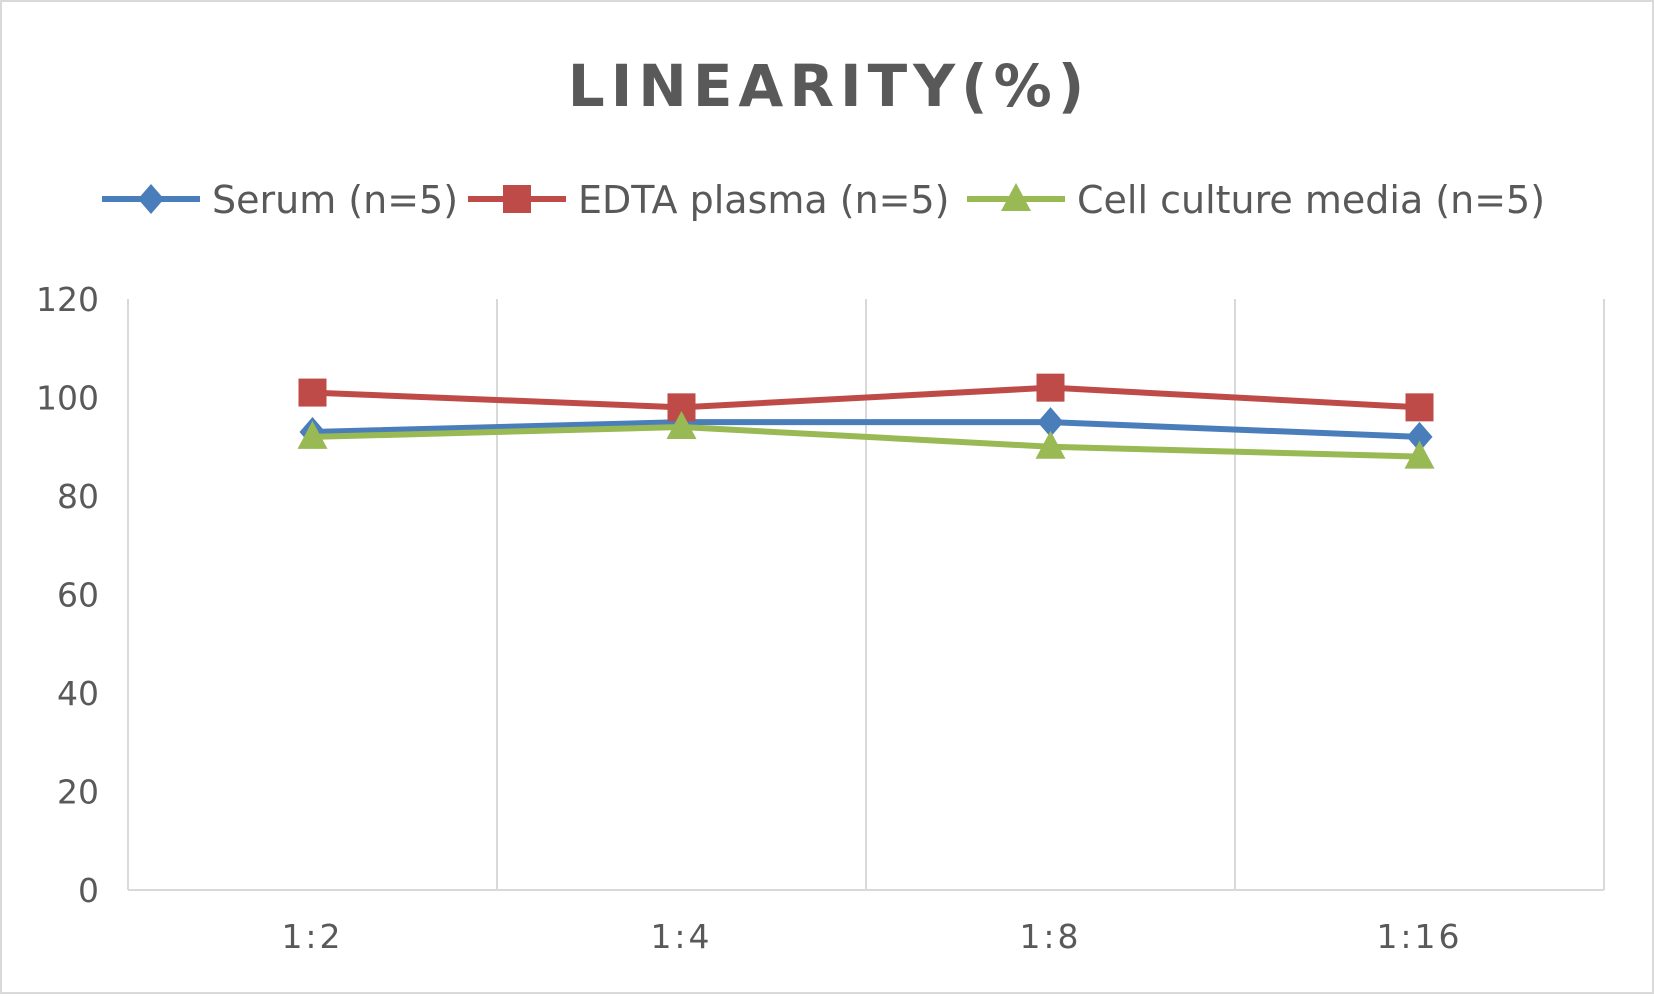  What do you see at coordinates (681, 936) in the screenshot?
I see `x-tick-label: 1:4` at bounding box center [681, 936].